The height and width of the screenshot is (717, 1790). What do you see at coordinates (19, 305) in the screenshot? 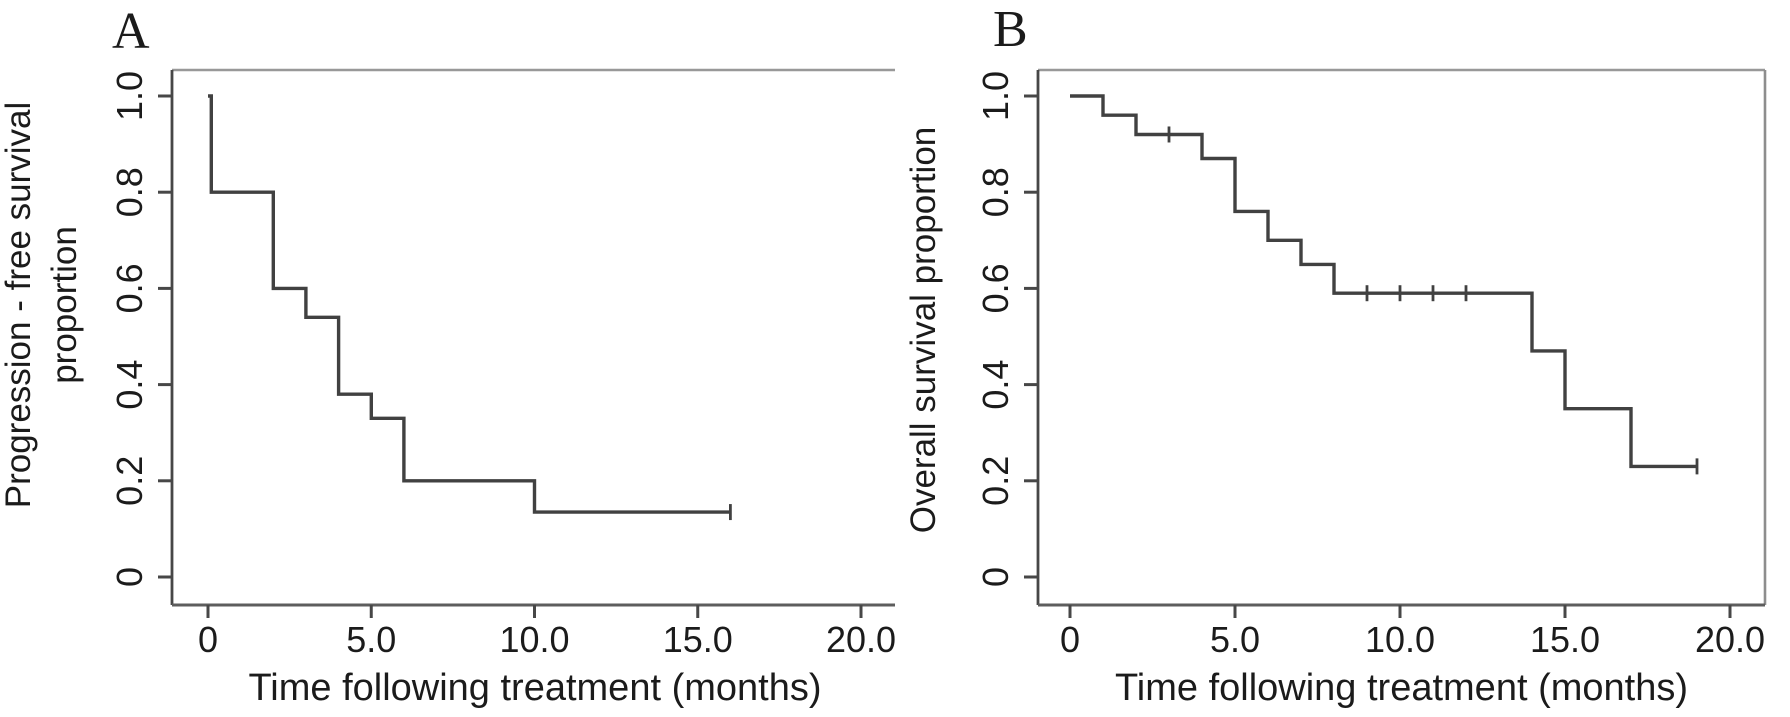
I see `y-axis-title: Progression - free survival` at bounding box center [19, 305].